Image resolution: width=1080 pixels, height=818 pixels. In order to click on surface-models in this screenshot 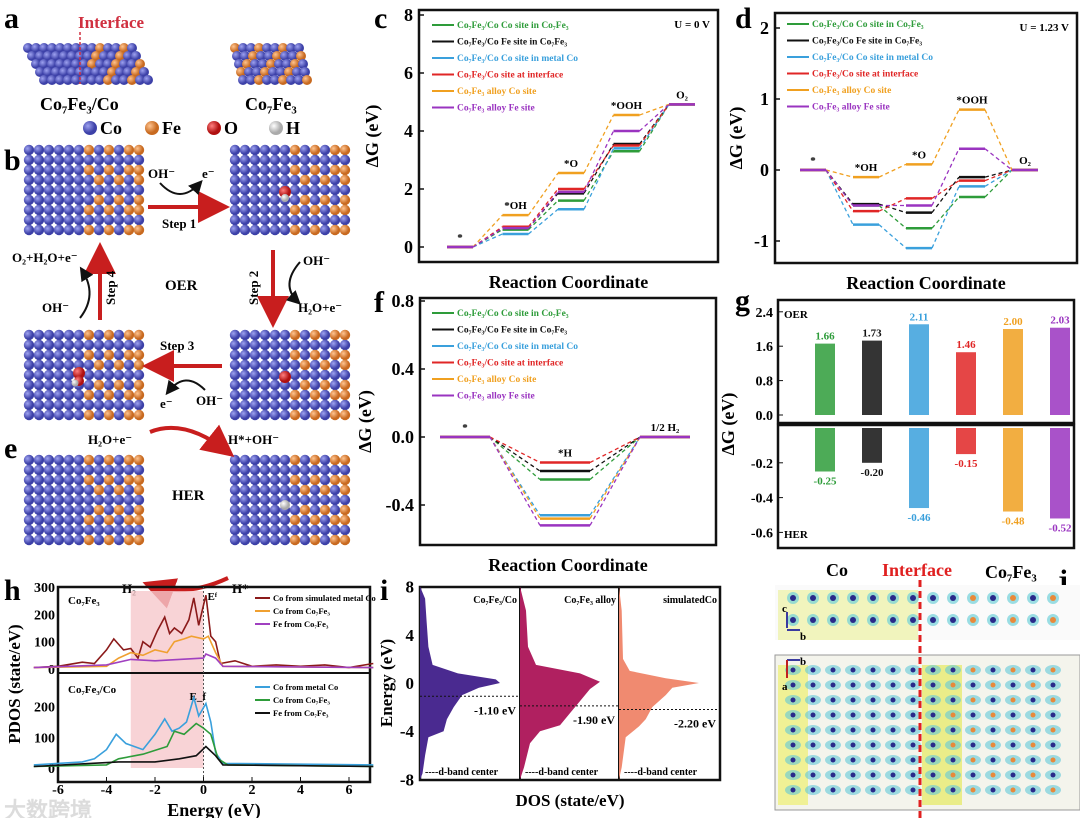, I will do `click(187, 345)`.